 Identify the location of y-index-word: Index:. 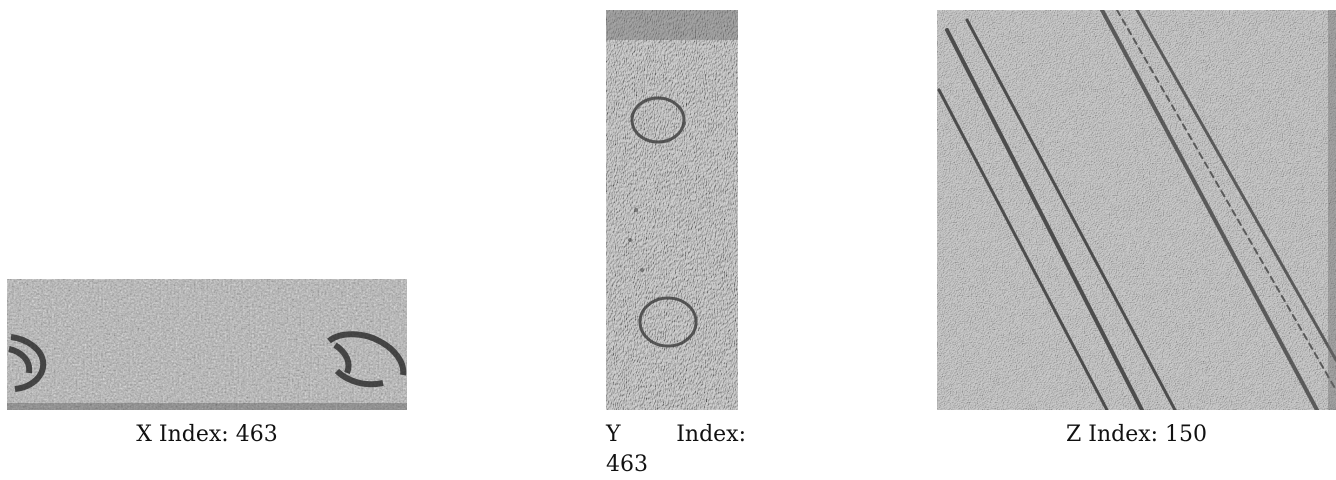
(711, 434).